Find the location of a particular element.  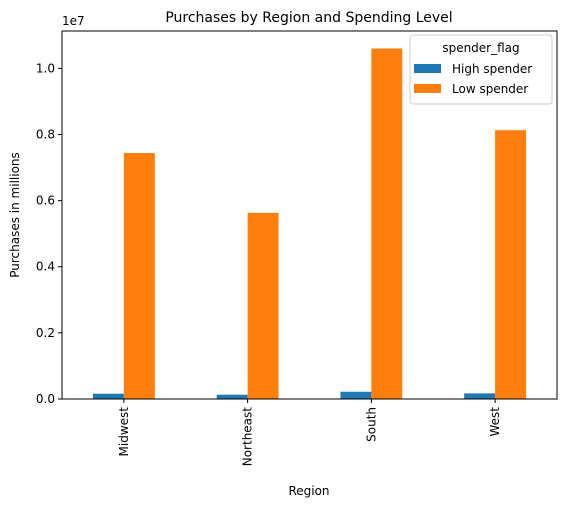

y-tick-label: 0.4 is located at coordinates (45, 267).